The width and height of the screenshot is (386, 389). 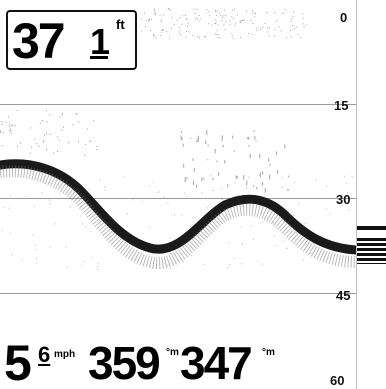 What do you see at coordinates (38, 41) in the screenshot?
I see `depth-whole: 37` at bounding box center [38, 41].